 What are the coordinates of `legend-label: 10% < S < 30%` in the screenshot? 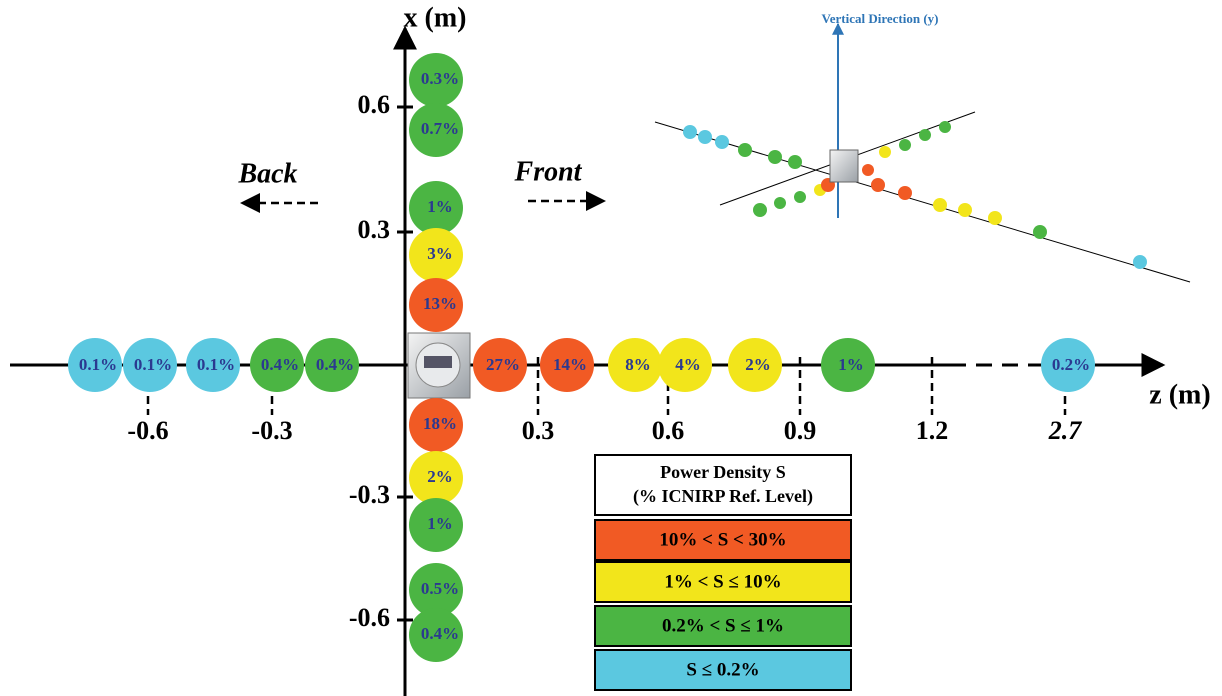 It's located at (722, 539).